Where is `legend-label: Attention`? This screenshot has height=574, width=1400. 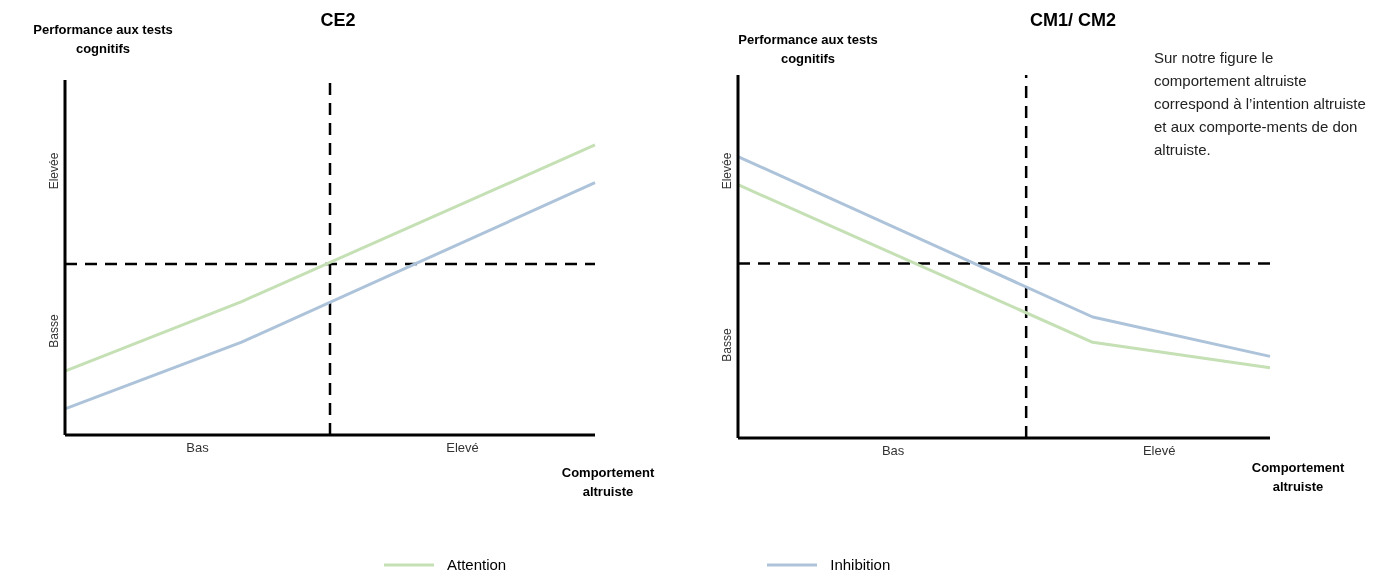
legend-label: Attention is located at coordinates (477, 564).